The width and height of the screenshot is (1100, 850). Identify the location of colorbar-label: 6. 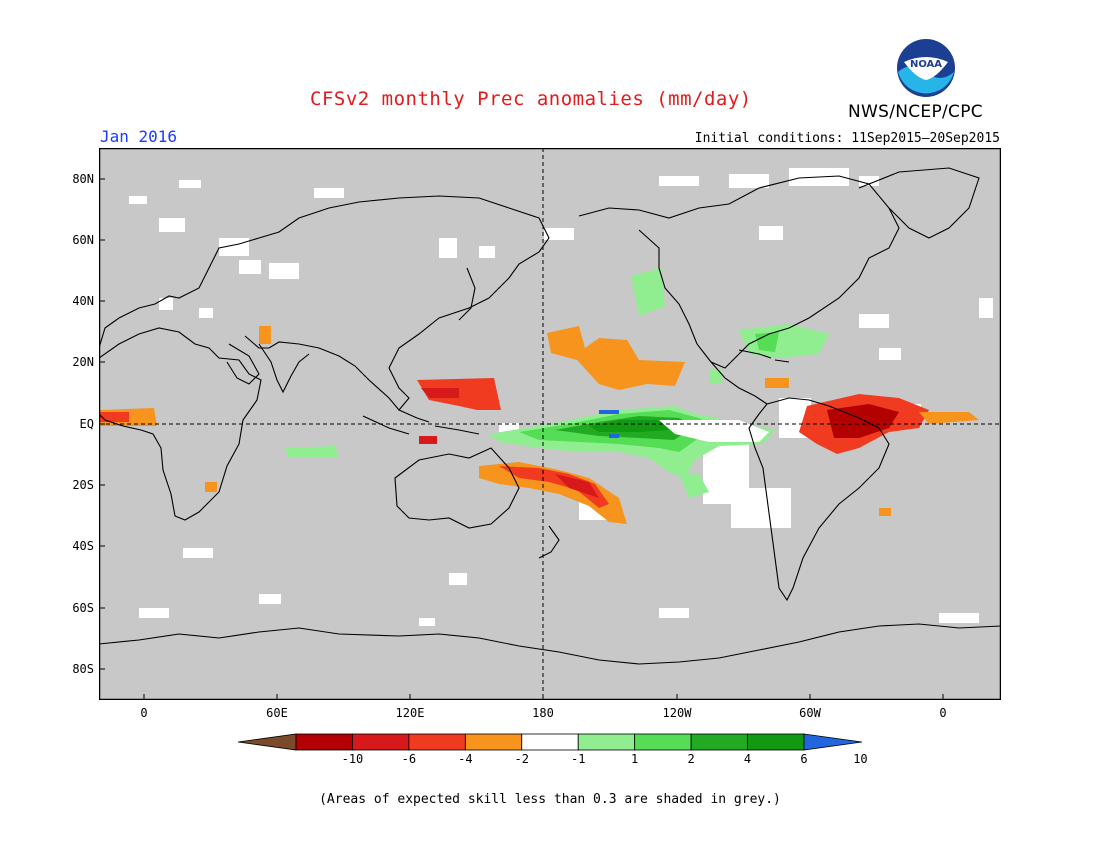
(804, 759).